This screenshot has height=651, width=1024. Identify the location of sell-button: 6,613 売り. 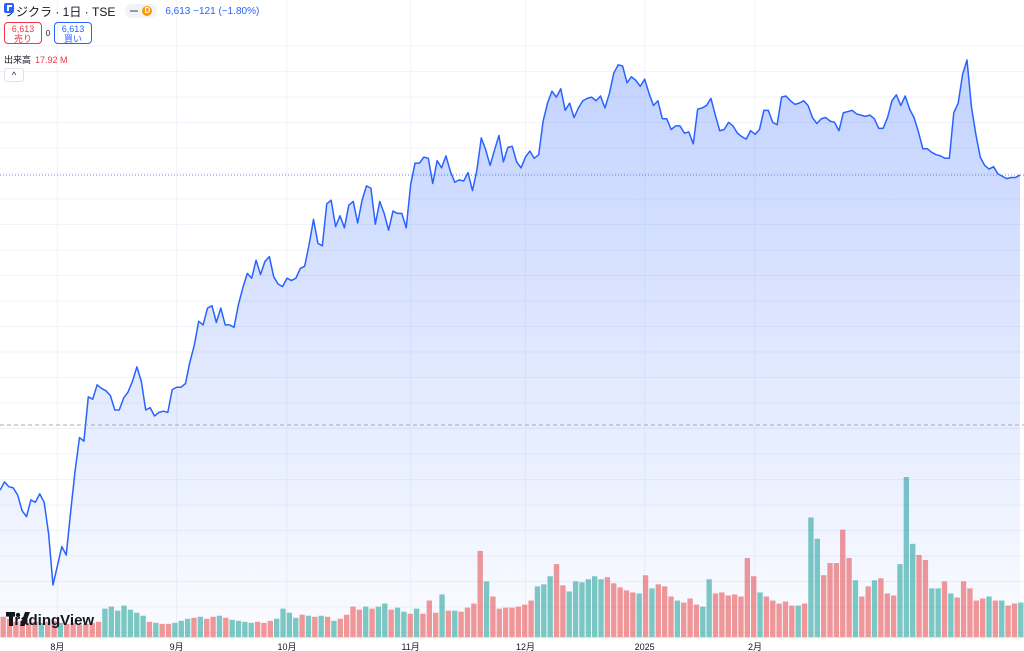
(23, 33).